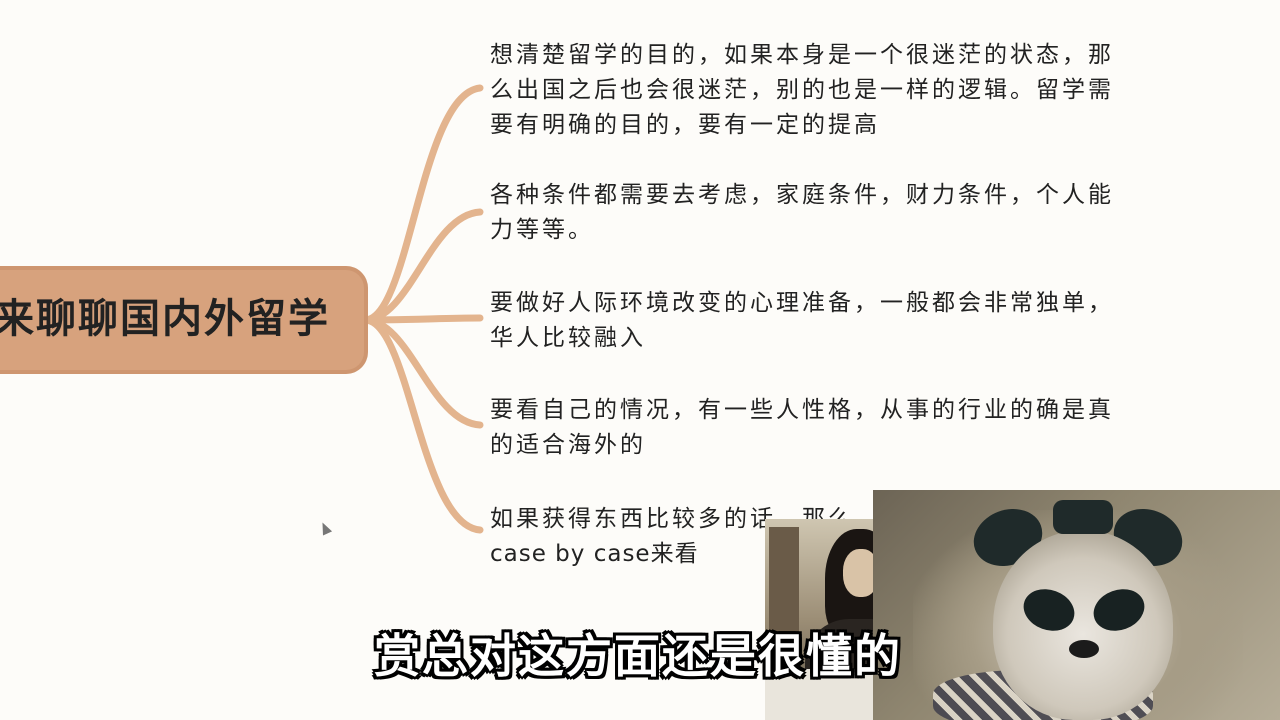  I want to click on branch-5-text-line2: case by case来看, so click(594, 554).